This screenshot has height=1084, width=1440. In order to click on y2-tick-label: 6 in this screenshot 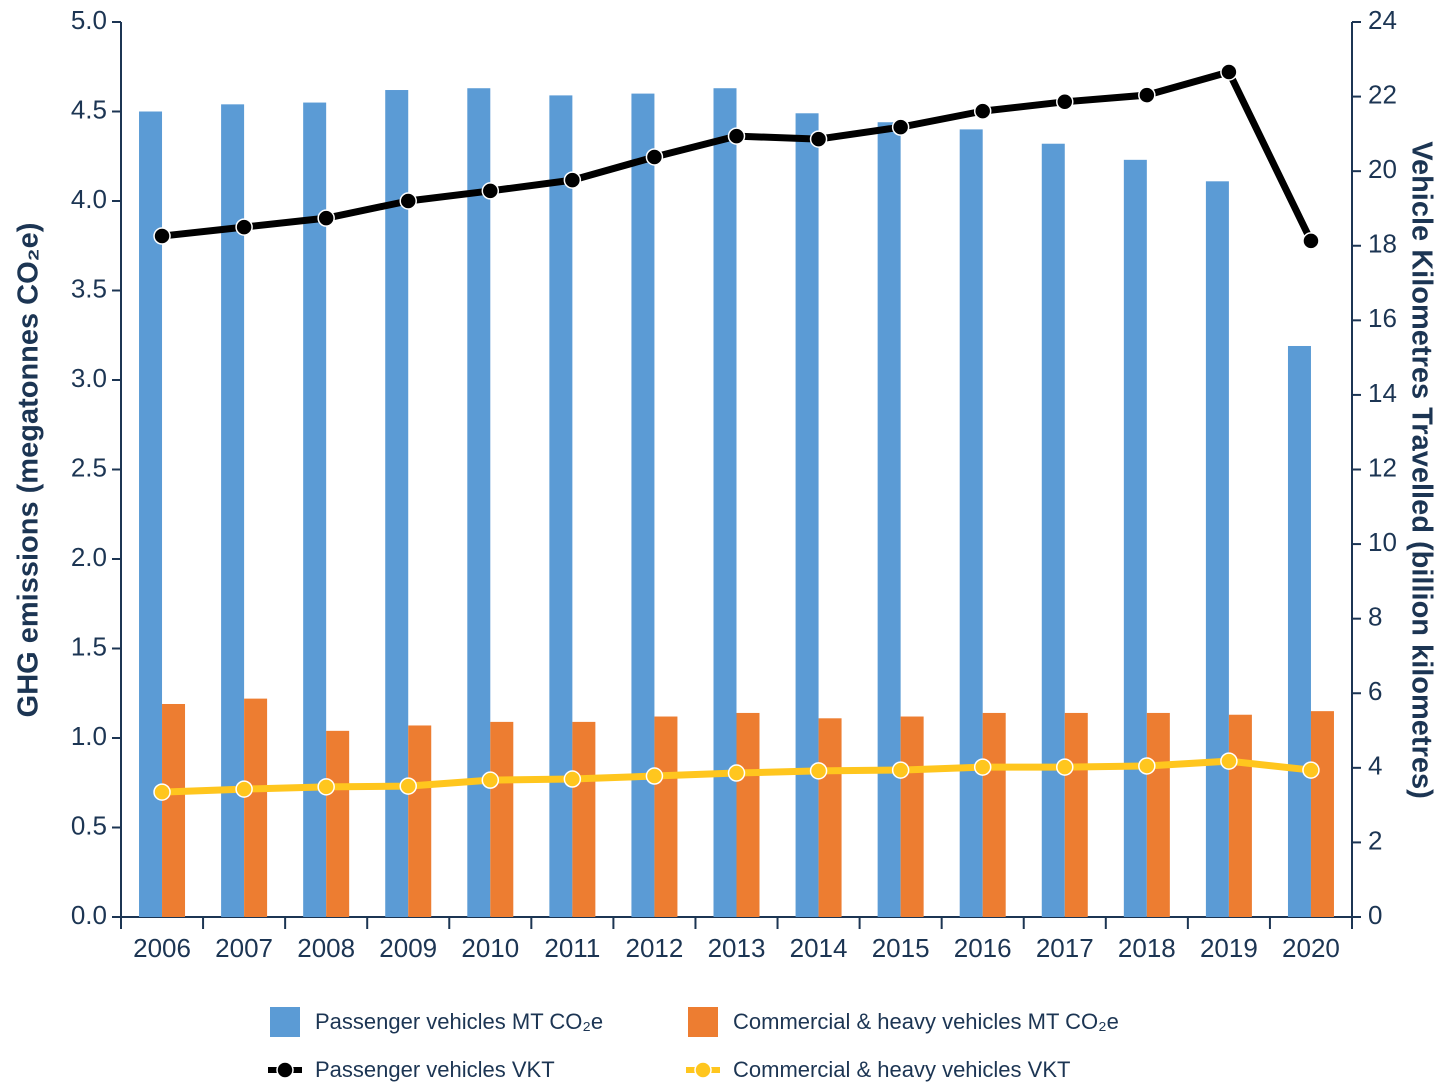, I will do `click(1375, 691)`.